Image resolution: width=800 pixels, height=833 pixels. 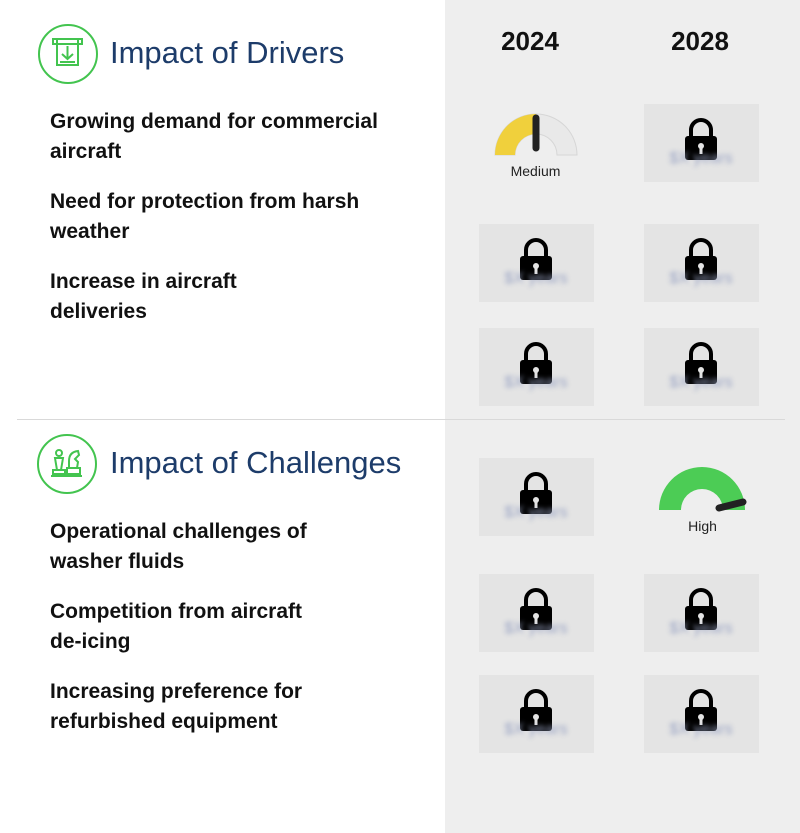 I want to click on driver-item: Increase in aircraft deliveries, so click(x=143, y=296).